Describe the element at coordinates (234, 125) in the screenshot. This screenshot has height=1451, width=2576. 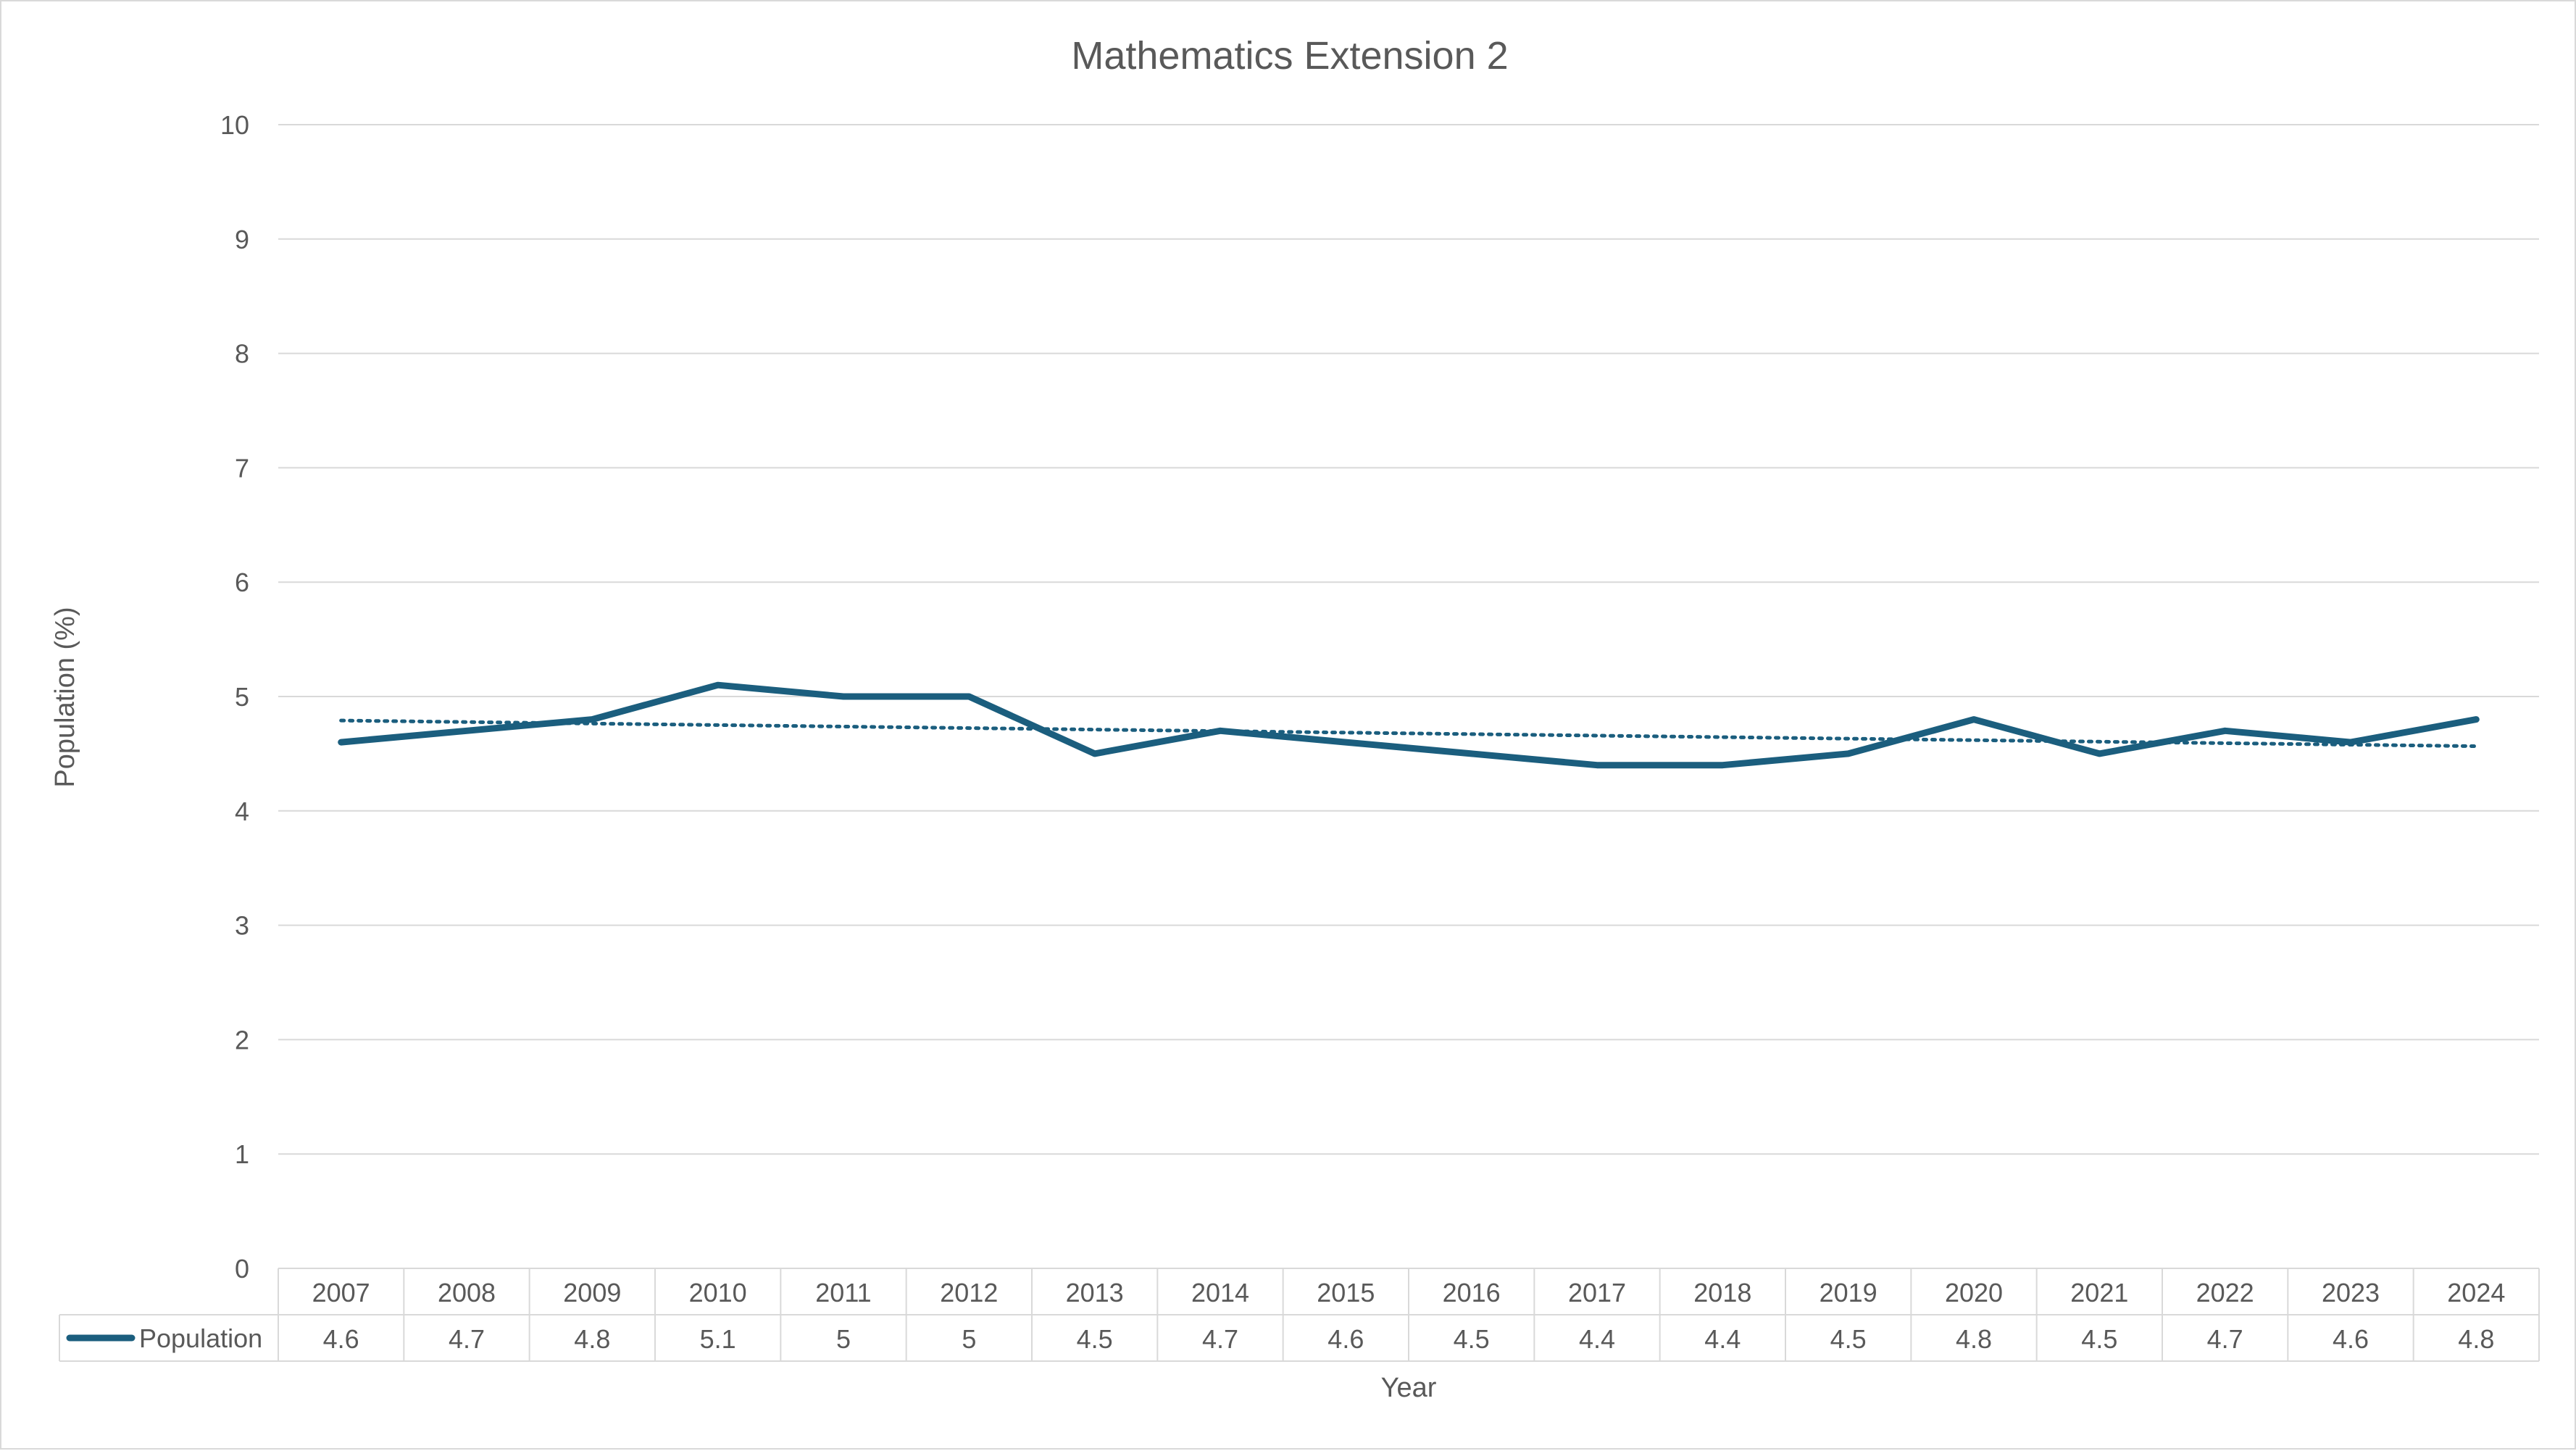
I see `y-tick-label: 10` at that location.